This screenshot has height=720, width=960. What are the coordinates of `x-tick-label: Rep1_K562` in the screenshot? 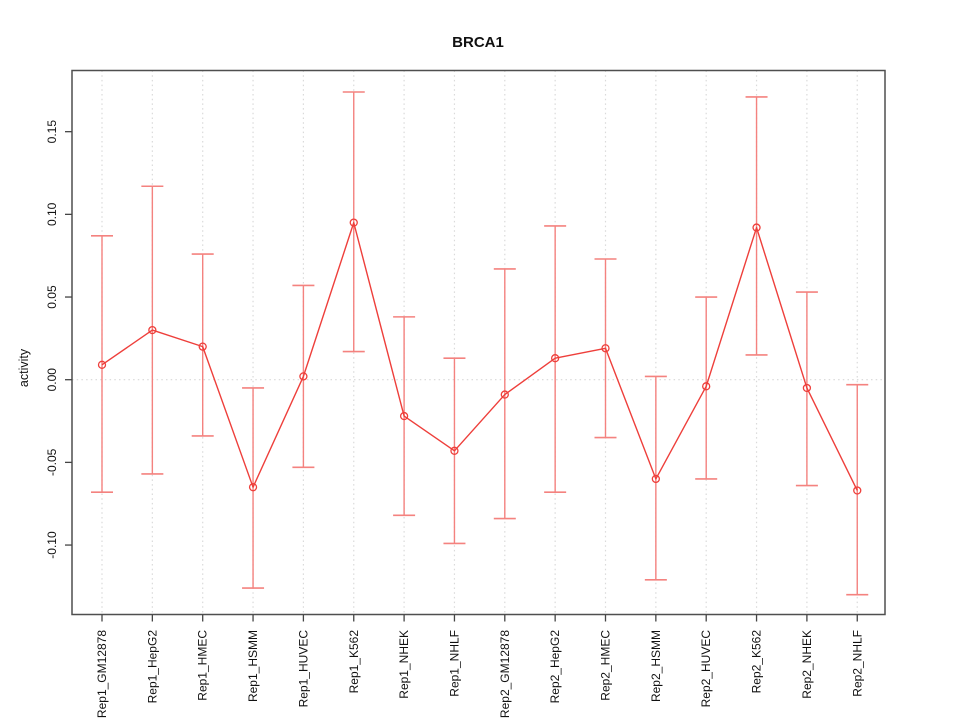 It's located at (354, 662).